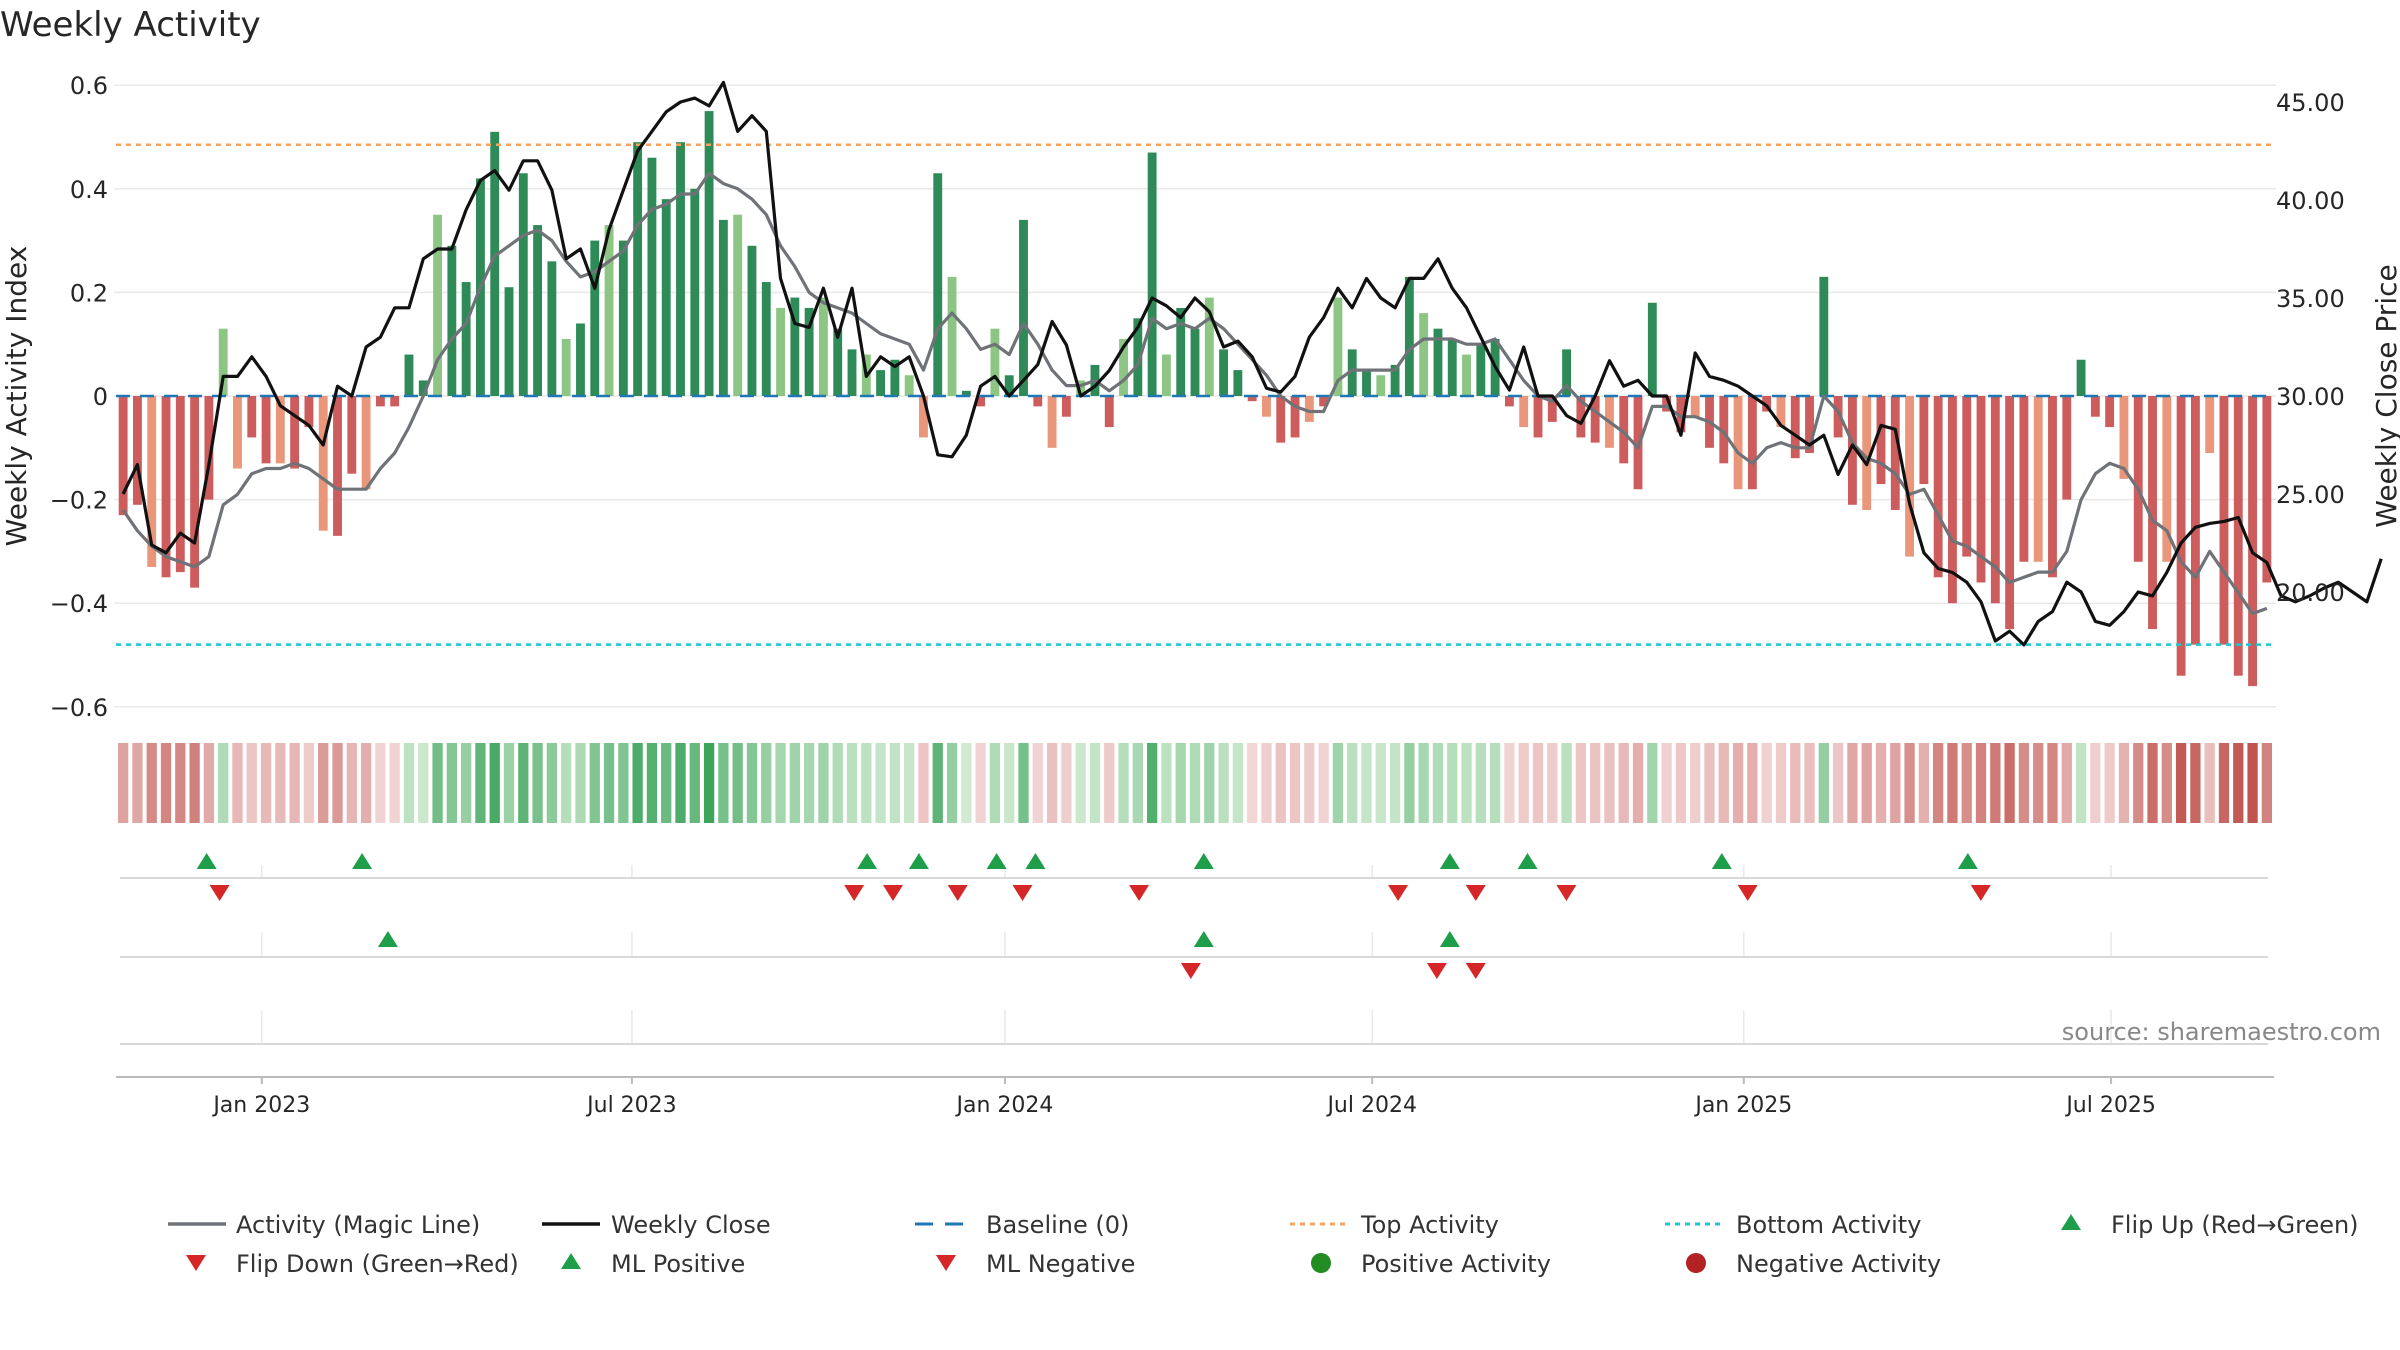 This screenshot has height=1350, width=2400. I want to click on legend-label: Flip Up (Red→Green), so click(2235, 1225).